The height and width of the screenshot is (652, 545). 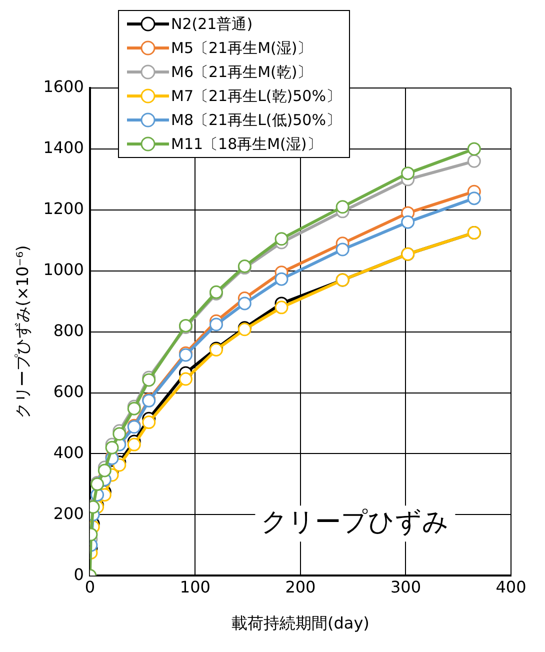 What do you see at coordinates (63, 148) in the screenshot?
I see `y-tick-label: 1400` at bounding box center [63, 148].